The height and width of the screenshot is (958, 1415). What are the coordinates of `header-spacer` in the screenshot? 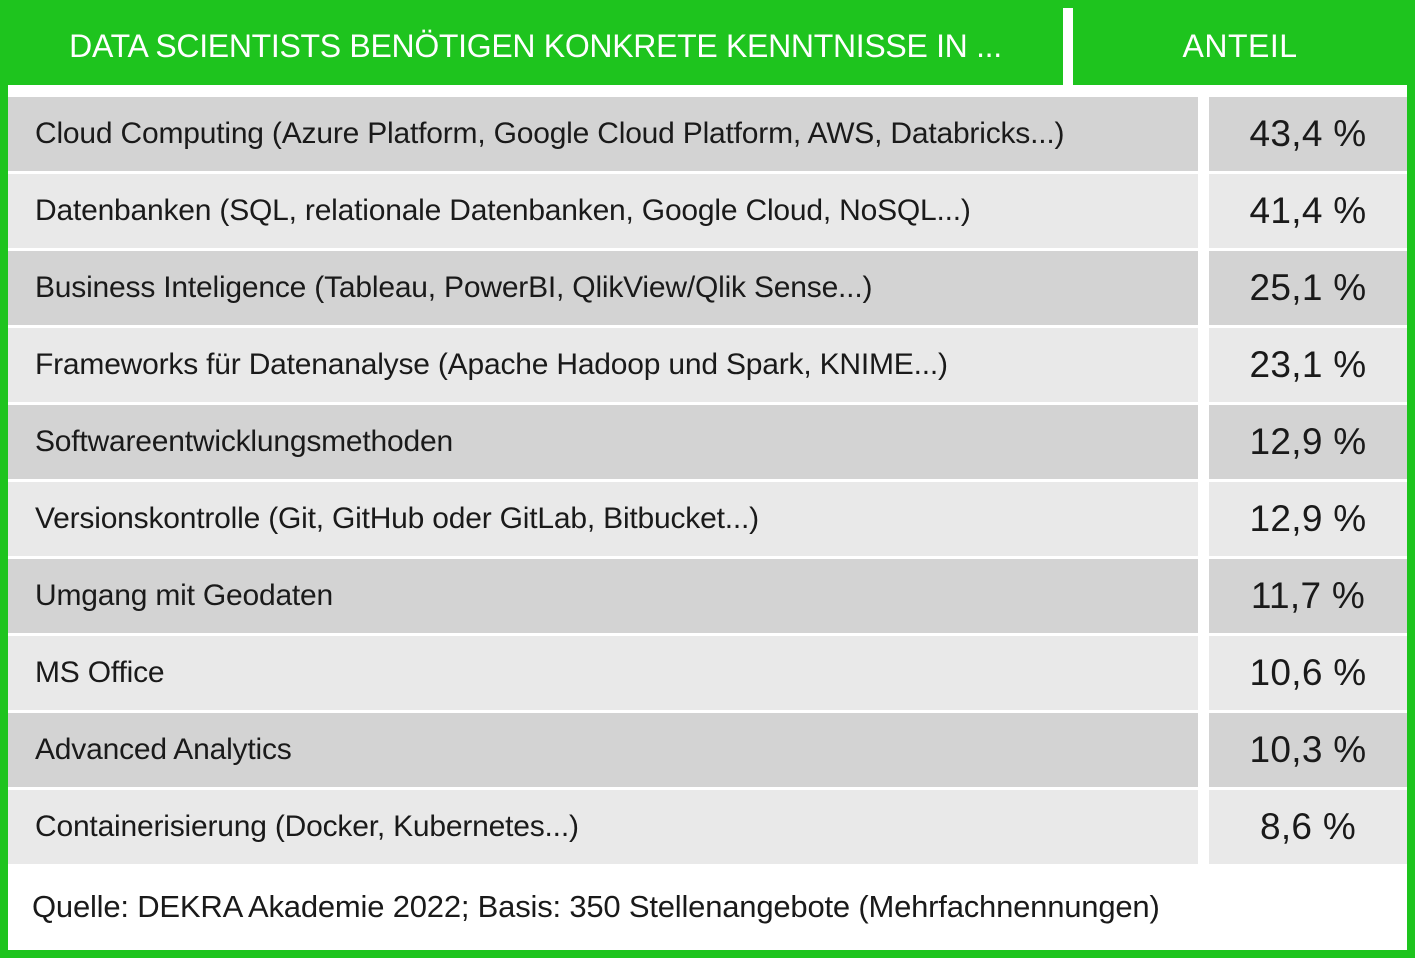 It's located at (707, 91).